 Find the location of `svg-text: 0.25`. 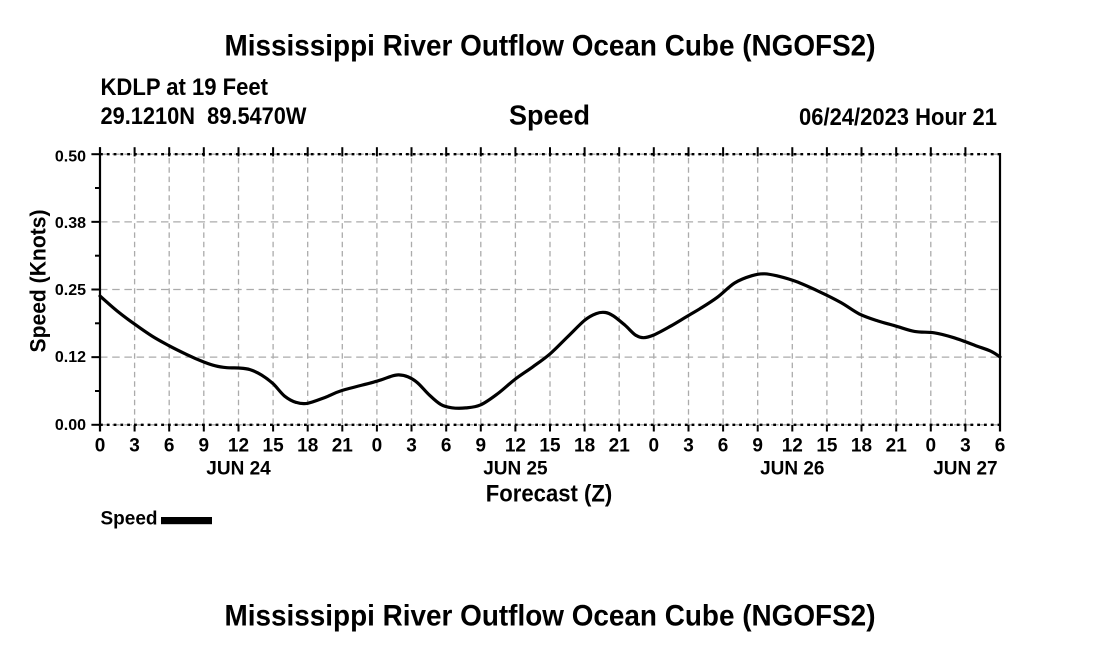

svg-text: 0.25 is located at coordinates (70, 290).